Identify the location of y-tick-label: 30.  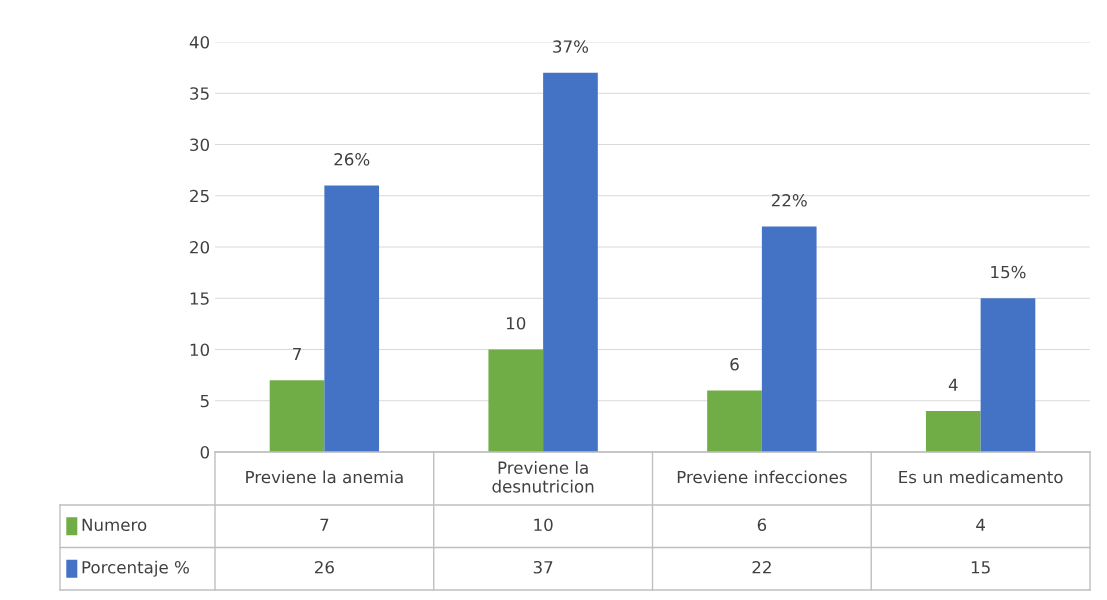
(200, 145).